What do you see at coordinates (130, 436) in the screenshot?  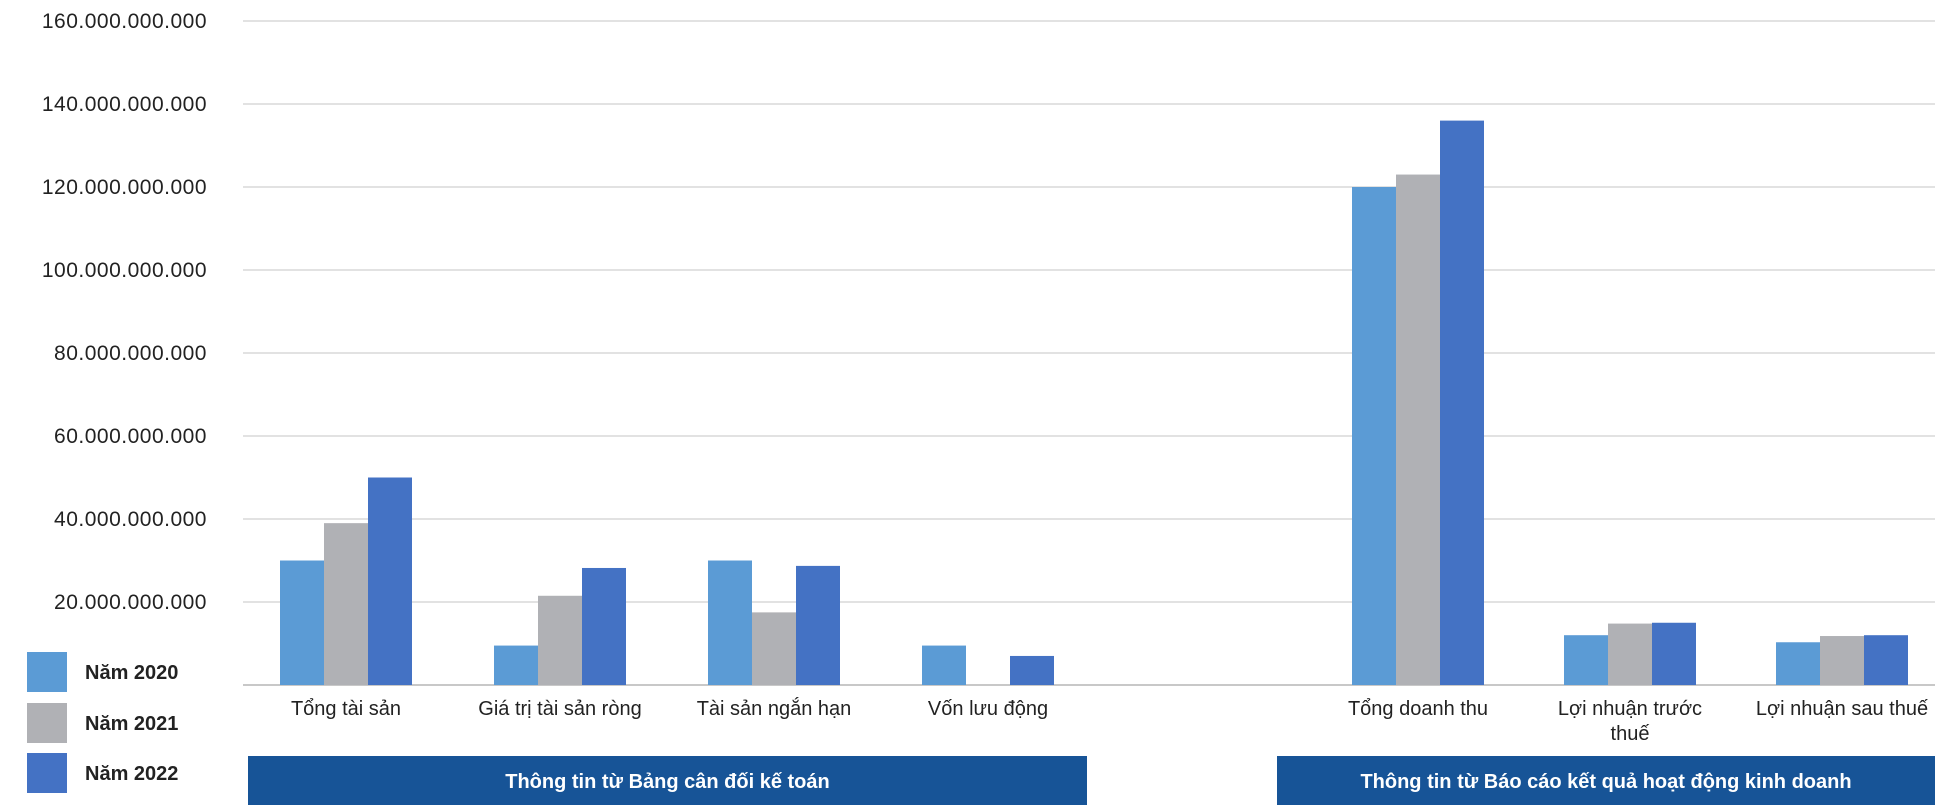 I see `y-tick-label: 60.000.000.000` at bounding box center [130, 436].